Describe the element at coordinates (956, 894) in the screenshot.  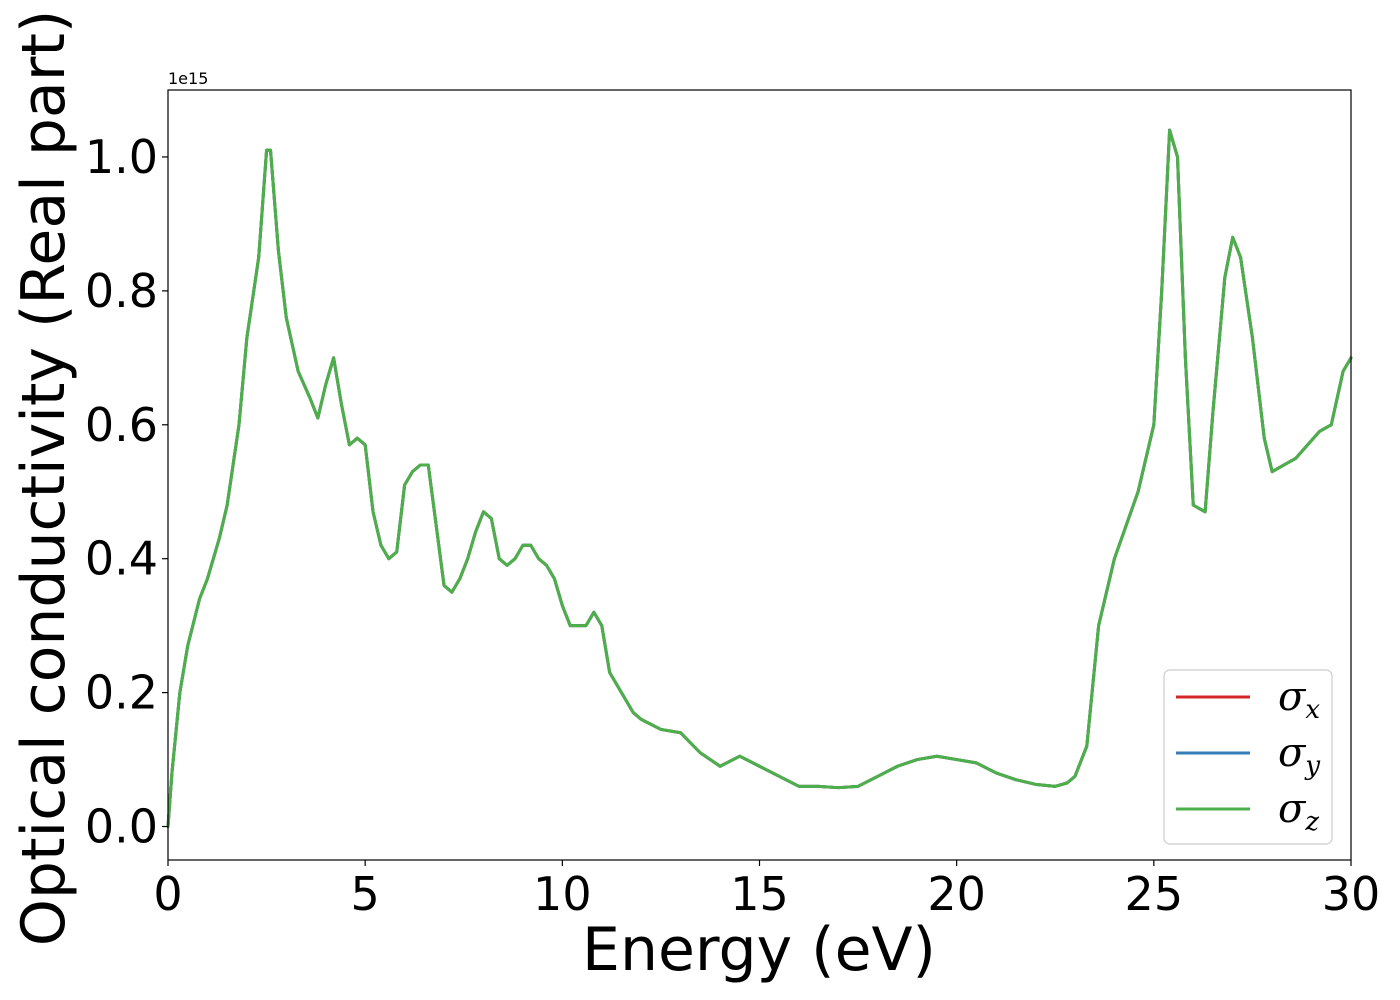
I see `x-tick-label: 20` at that location.